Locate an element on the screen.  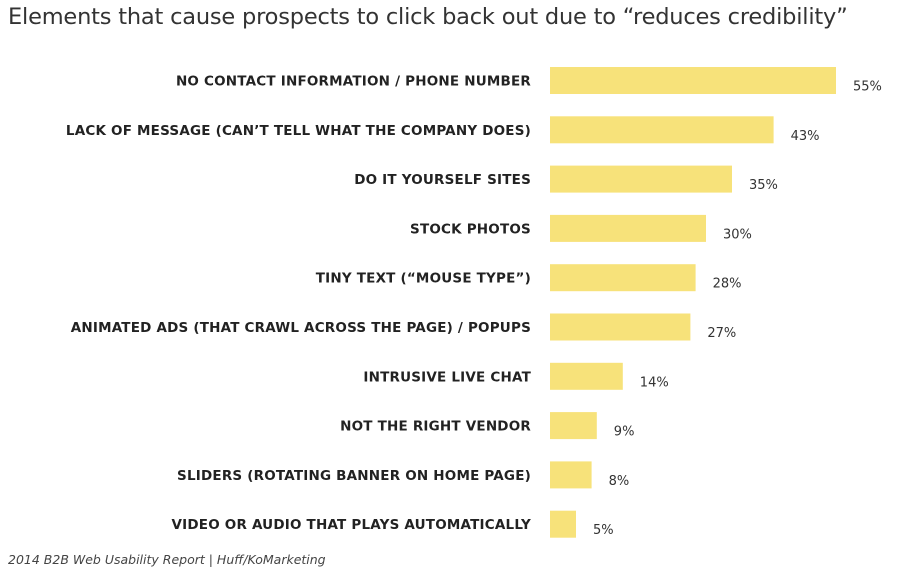
category-label: STOCK PHOTOS is located at coordinates (470, 229).